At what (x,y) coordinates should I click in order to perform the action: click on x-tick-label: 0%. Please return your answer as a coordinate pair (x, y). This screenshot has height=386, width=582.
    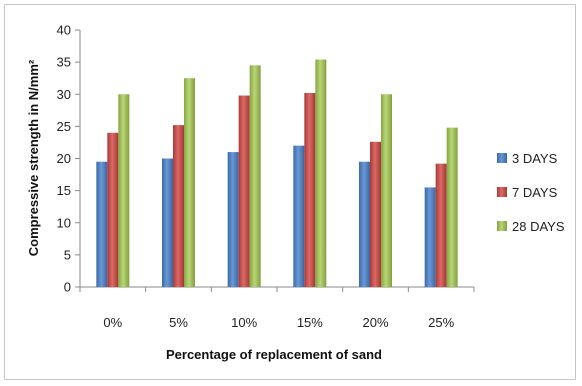
    Looking at the image, I should click on (112, 322).